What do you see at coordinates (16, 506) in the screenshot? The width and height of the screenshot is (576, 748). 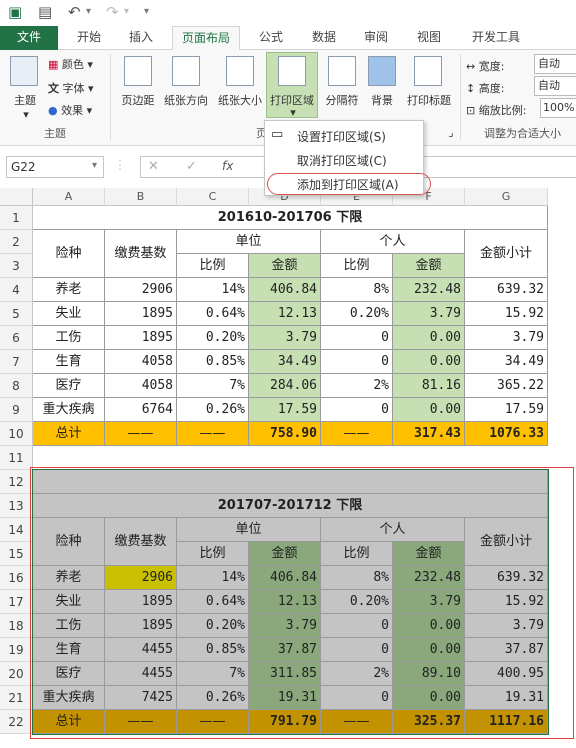 I see `row-header: 13` at bounding box center [16, 506].